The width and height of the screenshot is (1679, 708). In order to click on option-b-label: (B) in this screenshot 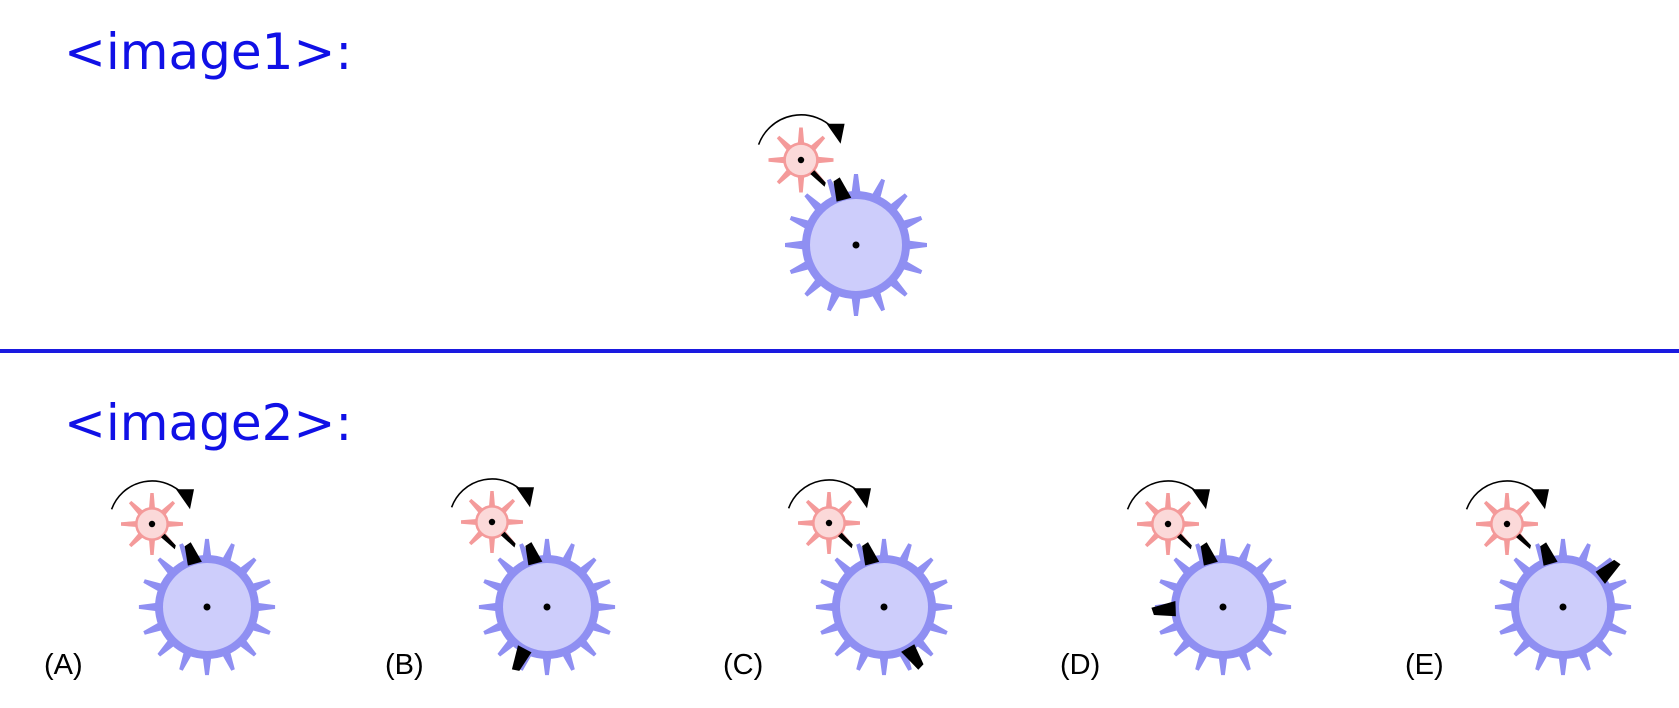, I will do `click(404, 665)`.